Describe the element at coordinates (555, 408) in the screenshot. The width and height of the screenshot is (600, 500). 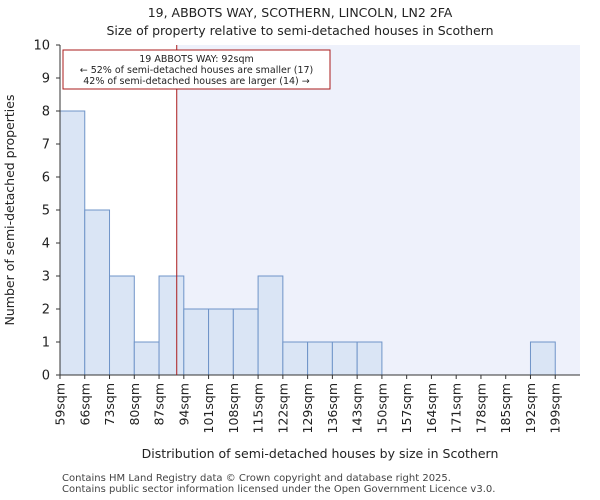
I see `x-tick-label: 199sqm` at that location.